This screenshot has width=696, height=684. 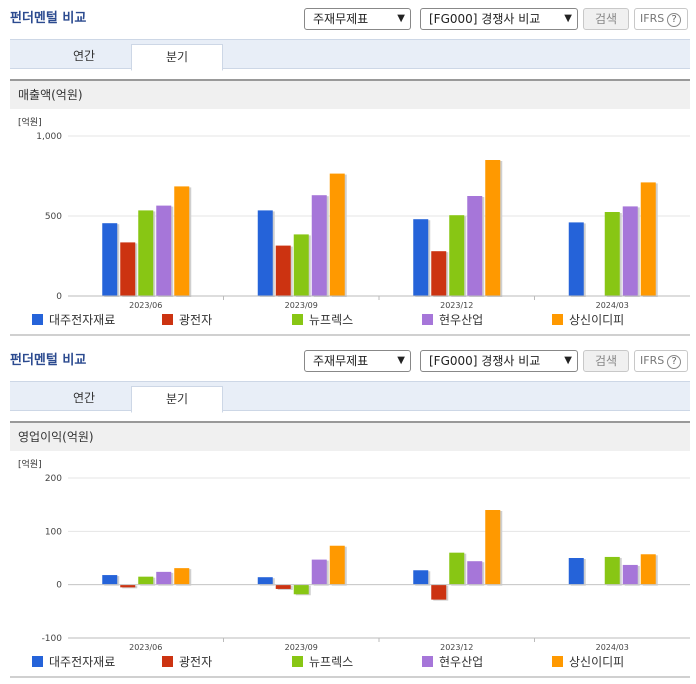 What do you see at coordinates (331, 320) in the screenshot?
I see `legend-label: 뉴프렉스` at bounding box center [331, 320].